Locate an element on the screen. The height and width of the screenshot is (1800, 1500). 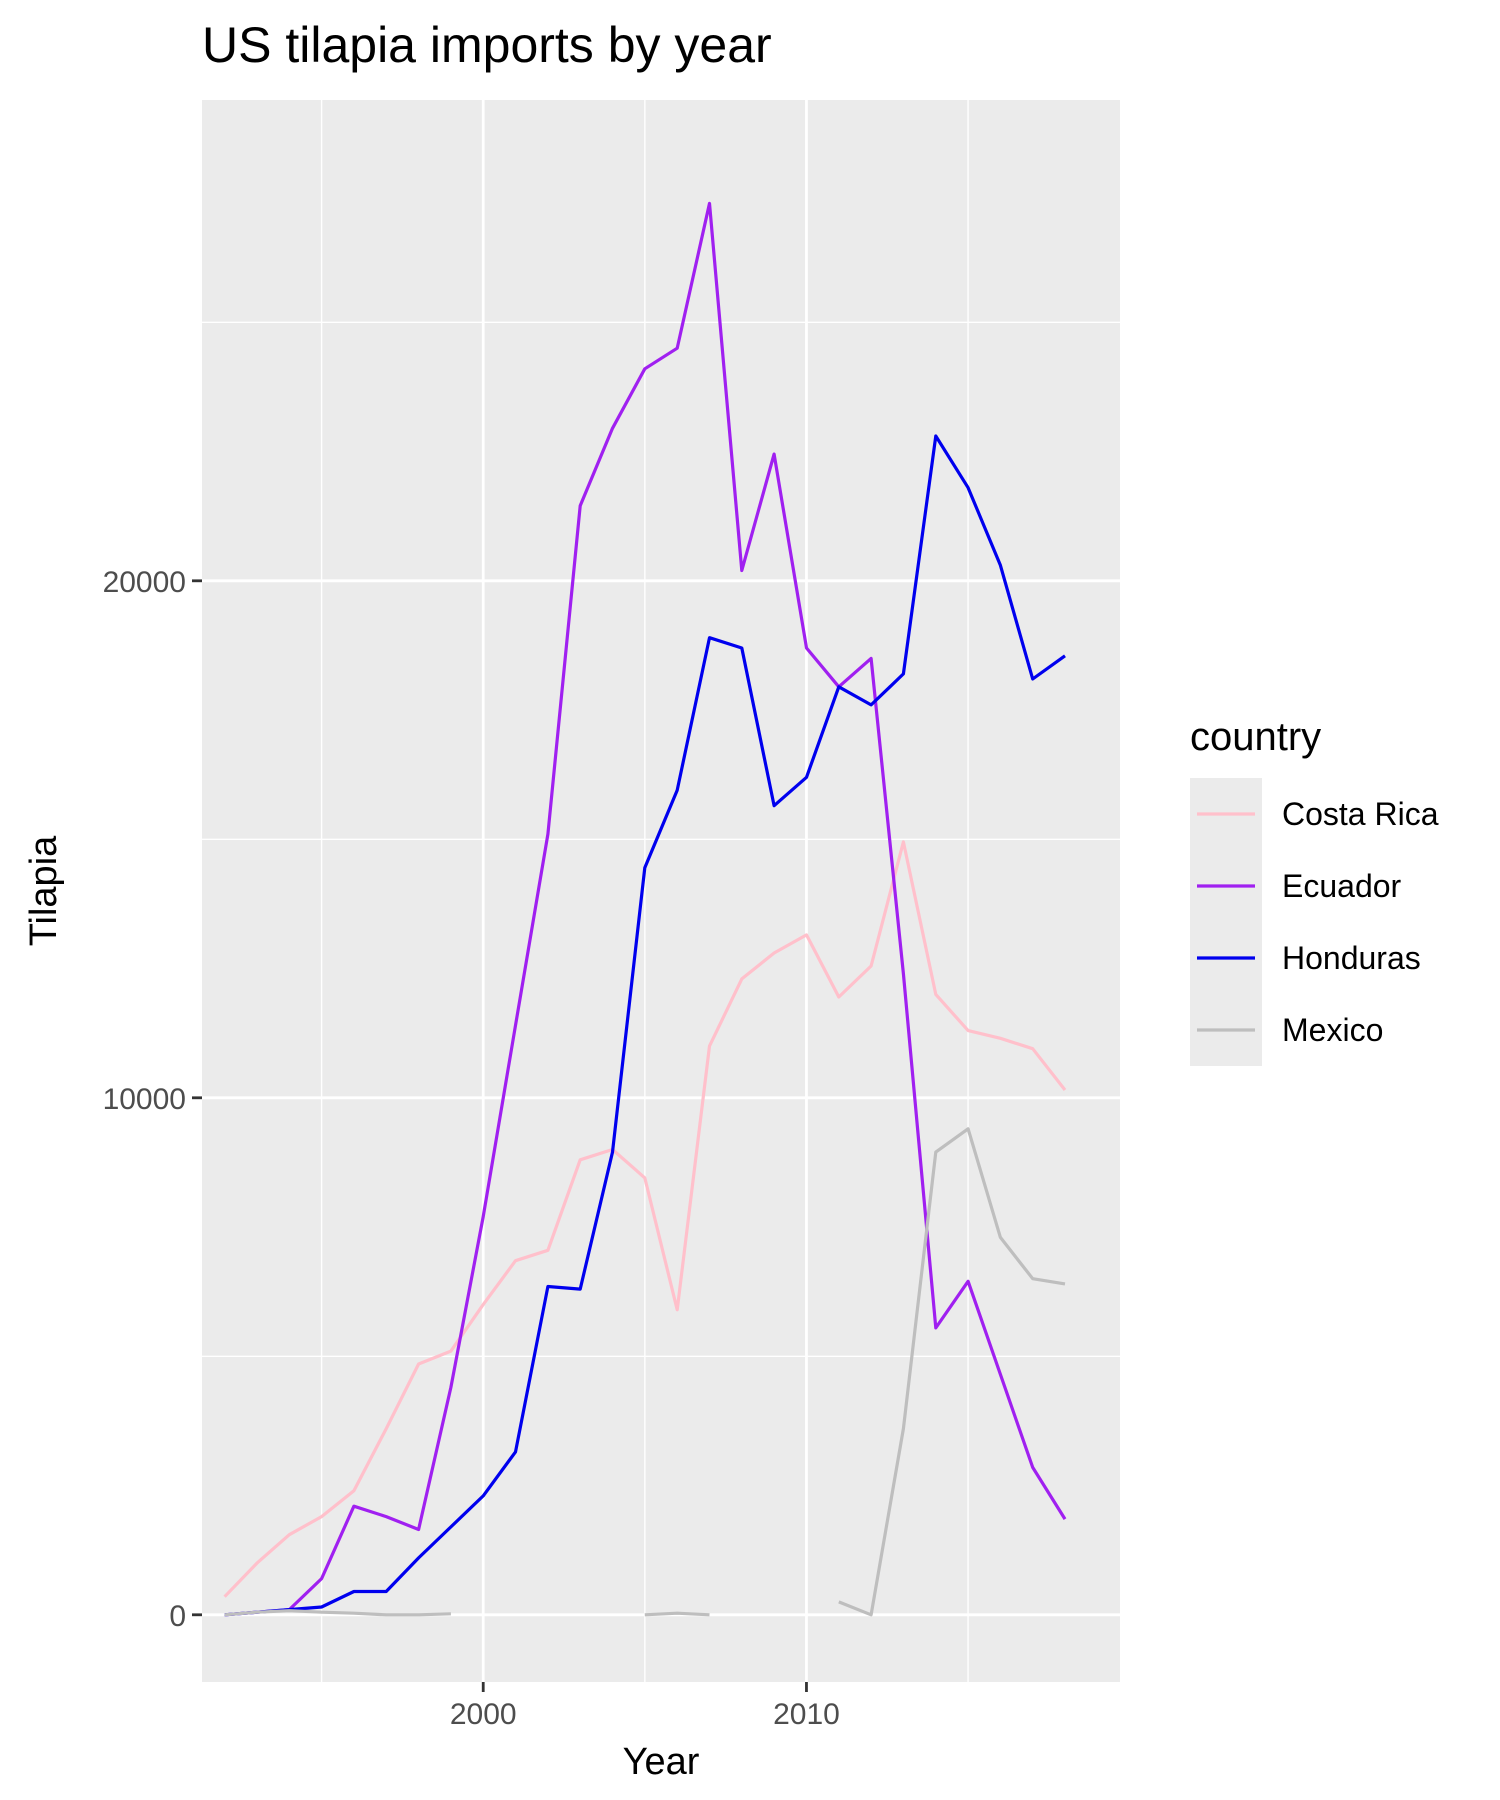
x-axis: 2000 2010 is located at coordinates (645, 1706).